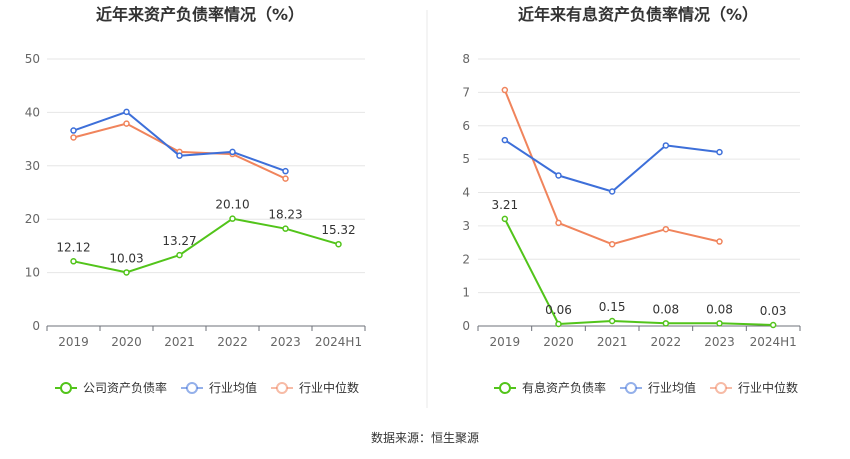  Describe the element at coordinates (126, 258) in the screenshot. I see `data-label: 10.03` at that location.